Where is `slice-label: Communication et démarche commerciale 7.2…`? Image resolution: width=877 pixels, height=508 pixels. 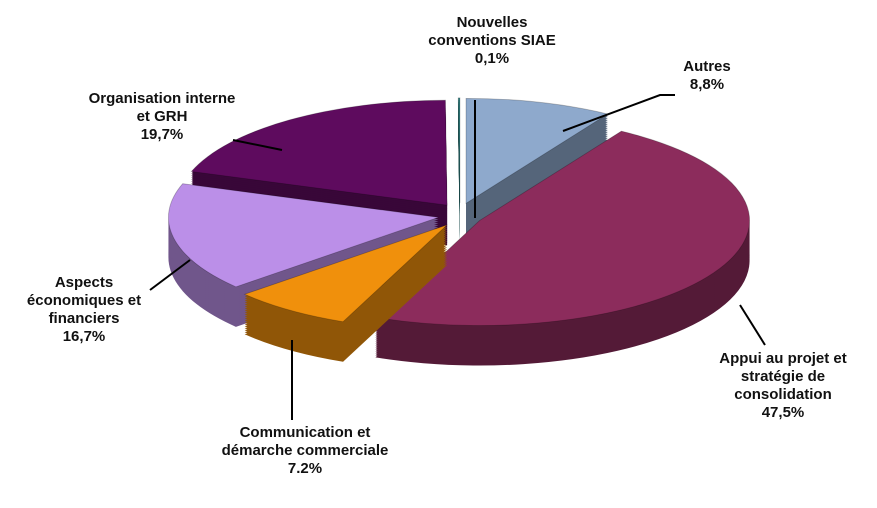 slice-label: Communication et démarche commerciale 7.2… is located at coordinates (305, 450).